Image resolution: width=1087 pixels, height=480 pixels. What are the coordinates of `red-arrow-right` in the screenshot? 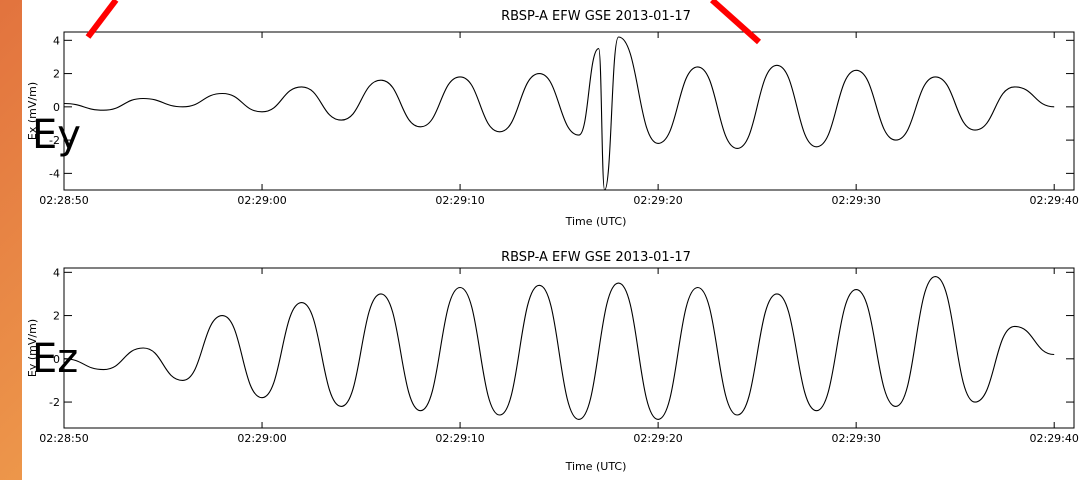 It's located at (735, 22).